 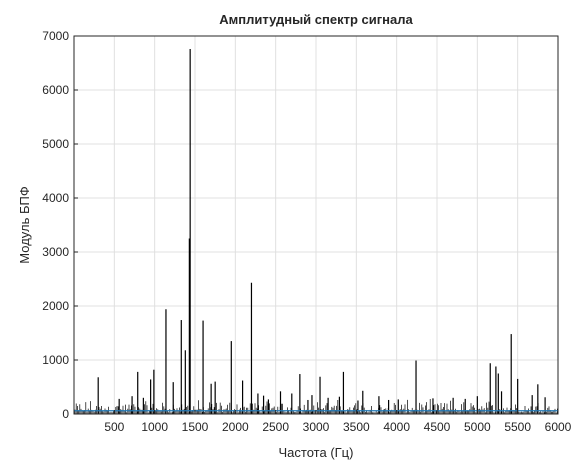 What do you see at coordinates (235, 427) in the screenshot?
I see `x-tick-label: 2000` at bounding box center [235, 427].